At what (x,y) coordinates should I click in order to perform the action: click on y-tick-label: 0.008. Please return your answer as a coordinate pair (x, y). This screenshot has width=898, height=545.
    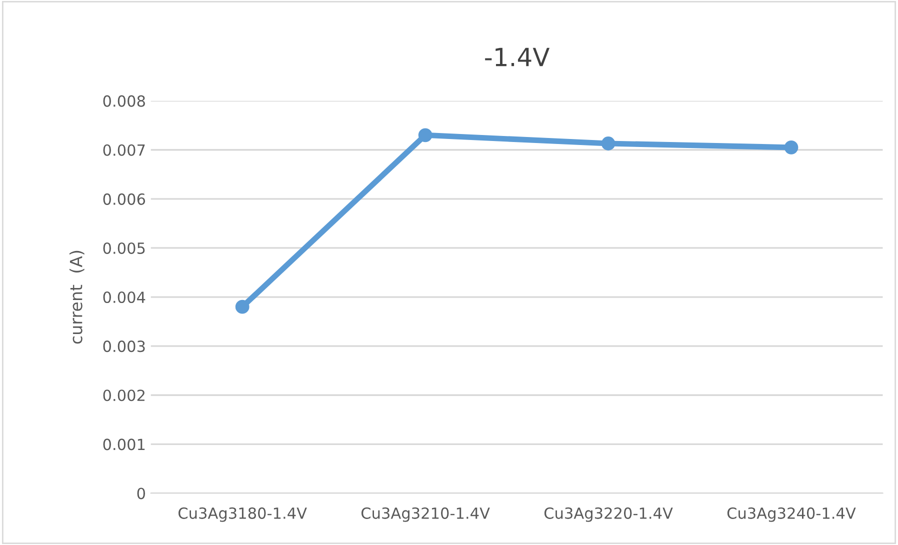
    Looking at the image, I should click on (124, 101).